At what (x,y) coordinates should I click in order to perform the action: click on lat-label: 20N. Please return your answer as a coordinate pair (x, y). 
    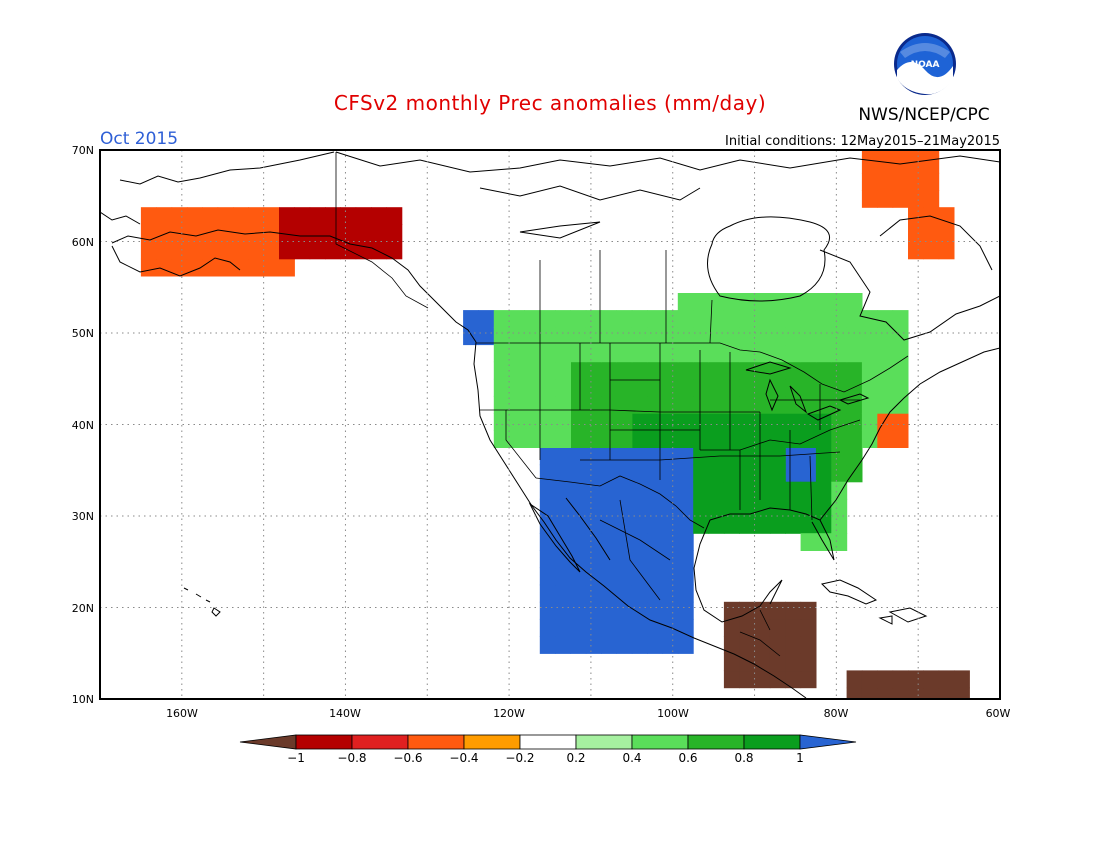
    Looking at the image, I should click on (83, 608).